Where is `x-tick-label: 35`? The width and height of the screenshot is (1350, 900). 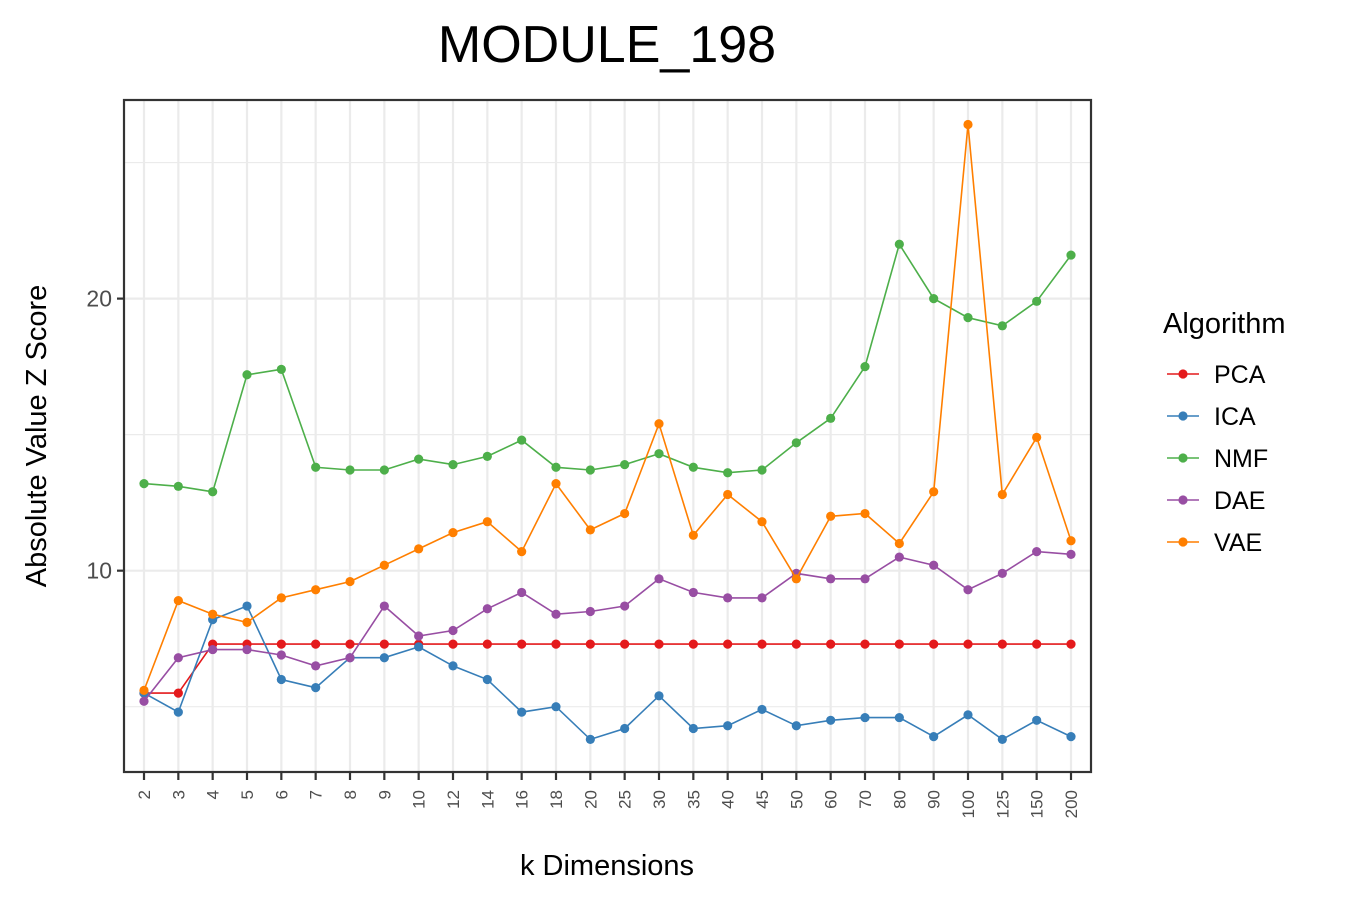 x-tick-label: 35 is located at coordinates (693, 799).